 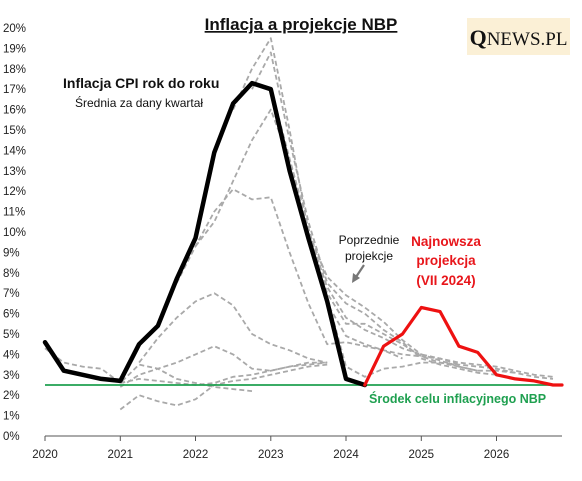 I want to click on previous-label-line1: Poprzednie, so click(x=369, y=240).